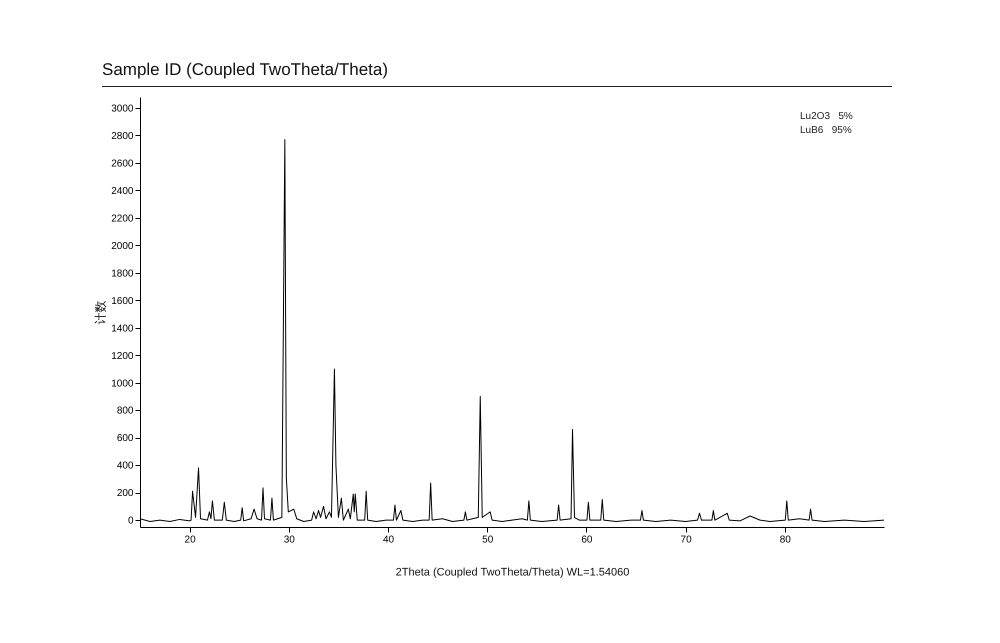 This screenshot has height=643, width=1000. Describe the element at coordinates (125, 494) in the screenshot. I see `y-tick-label: 200` at that location.